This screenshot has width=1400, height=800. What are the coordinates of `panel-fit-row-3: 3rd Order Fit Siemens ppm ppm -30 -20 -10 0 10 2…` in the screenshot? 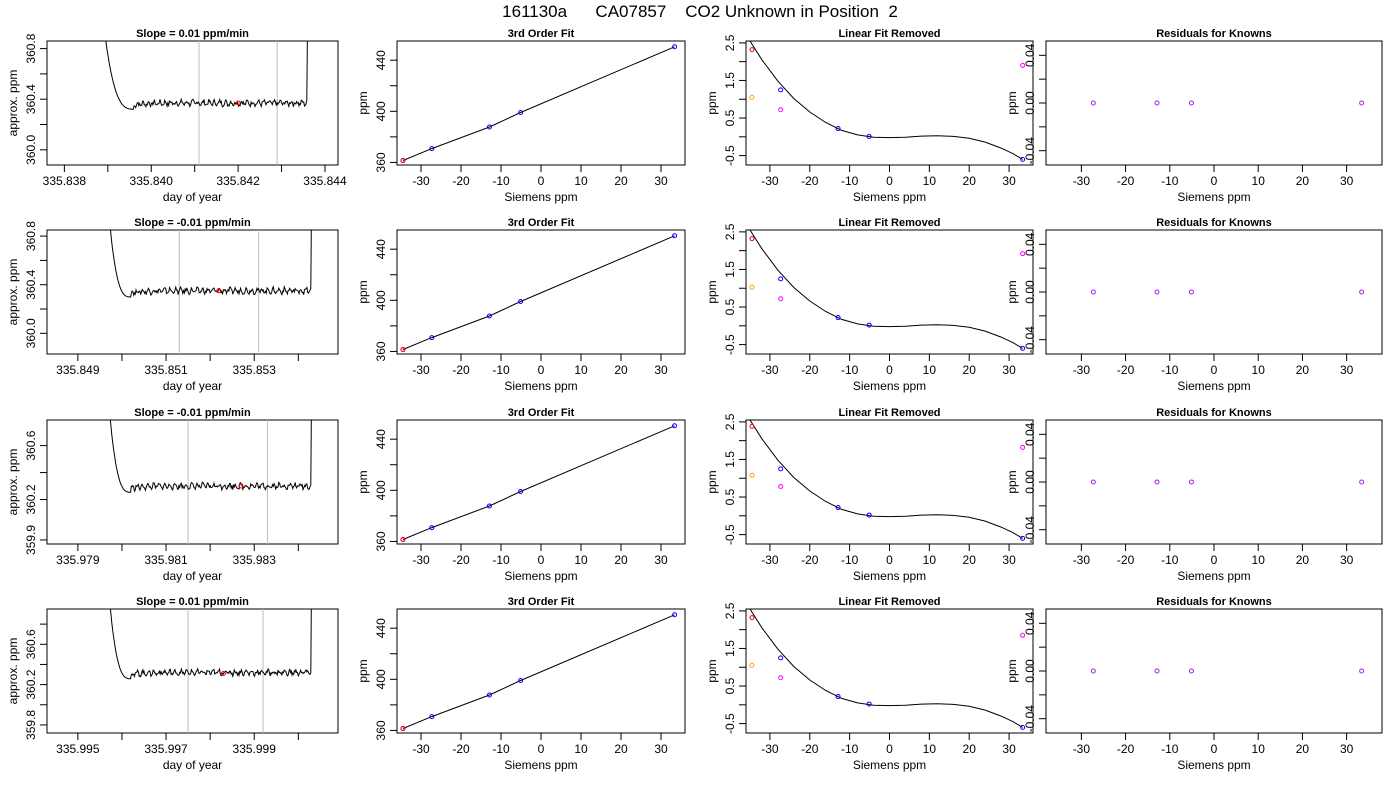 It's located at (521, 495).